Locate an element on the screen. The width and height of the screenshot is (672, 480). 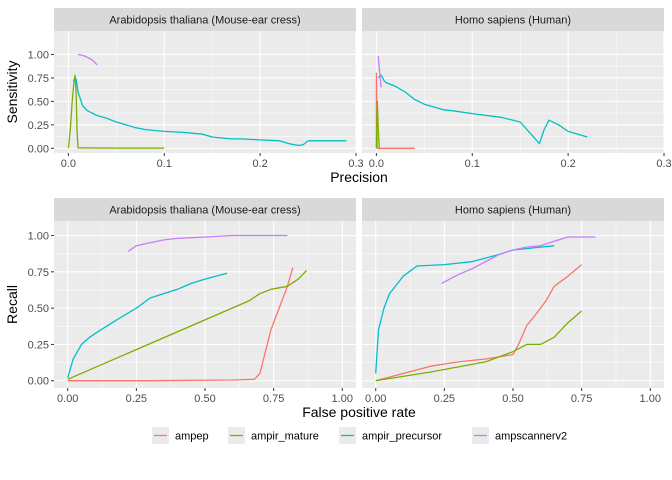
legend-item-ampscannerv2: ampscannerv2 is located at coordinates (519, 435).